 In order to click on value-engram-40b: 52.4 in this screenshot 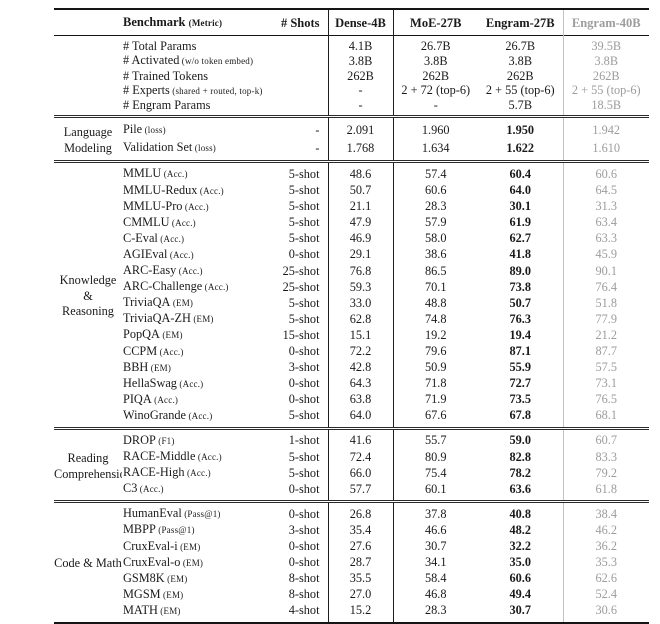, I will do `click(606, 594)`.